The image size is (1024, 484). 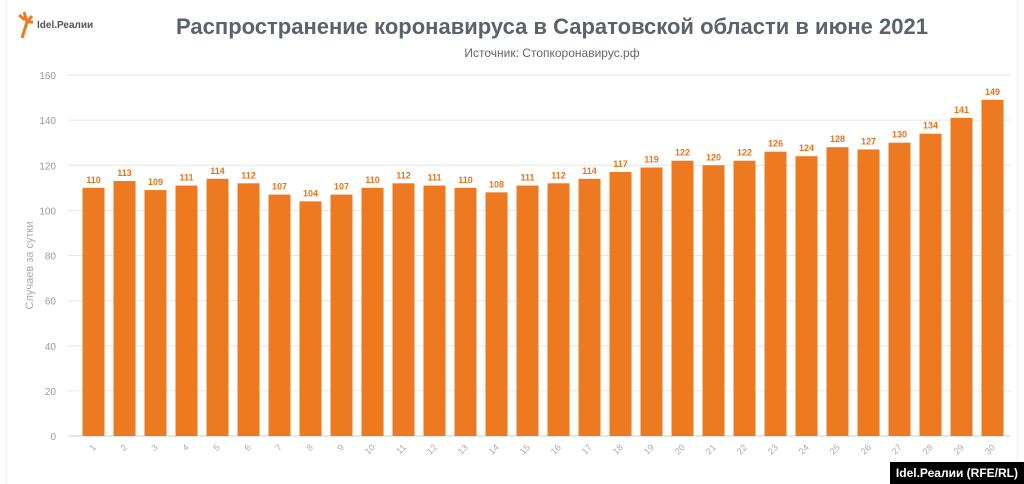 I want to click on logo-icon, so click(x=26, y=25).